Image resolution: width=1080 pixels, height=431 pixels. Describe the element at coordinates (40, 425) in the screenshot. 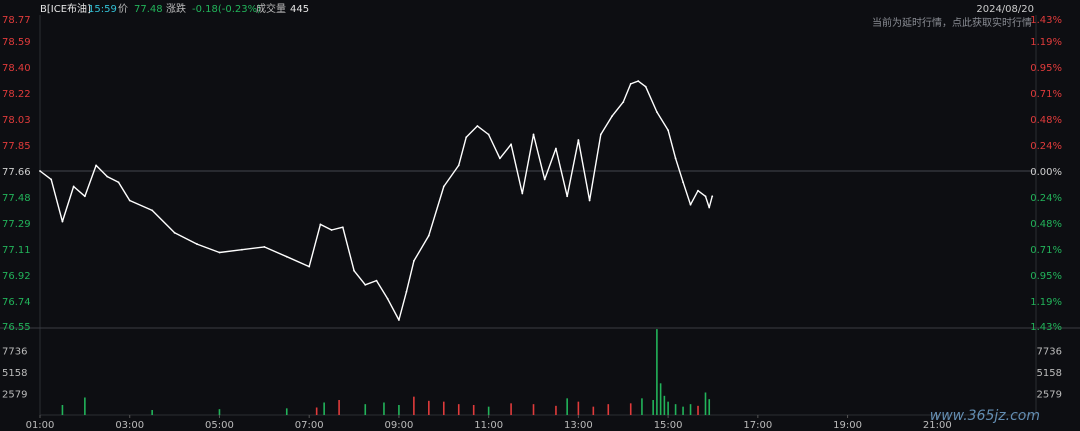

I see `time-tick-label: 01:00` at that location.